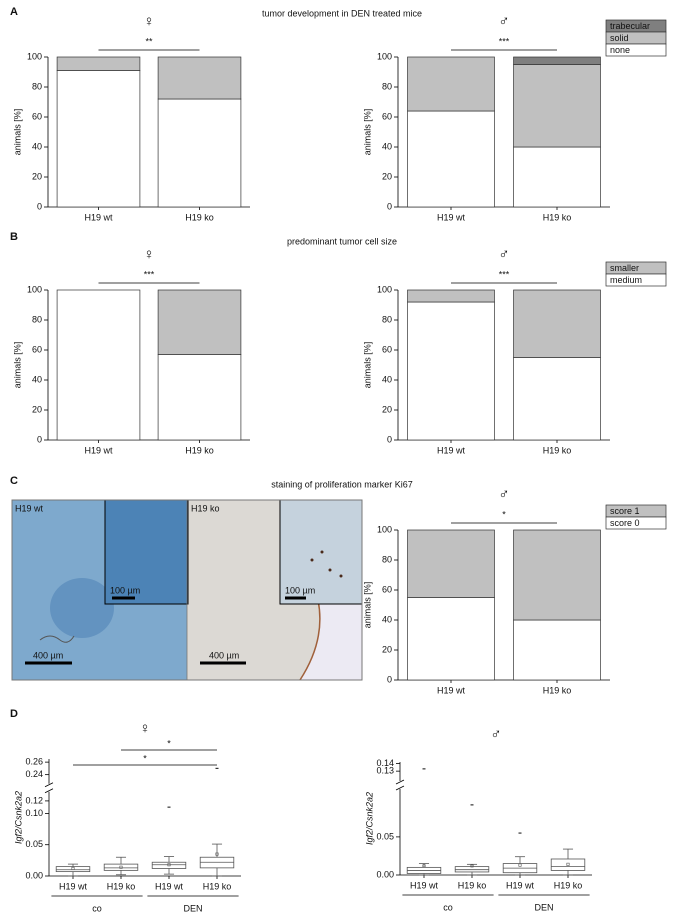 The width and height of the screenshot is (683, 919). Describe the element at coordinates (322, 552) in the screenshot. I see `ki67-cell` at that location.